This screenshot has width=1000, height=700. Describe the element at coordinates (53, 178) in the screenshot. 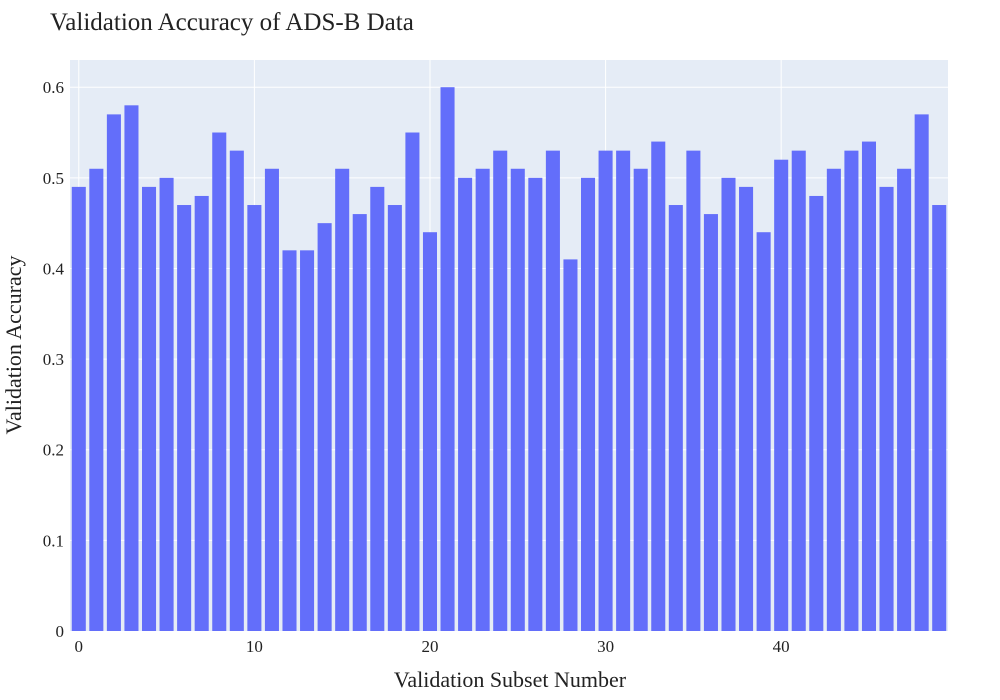

I see `y-tick-label: 0.5` at that location.